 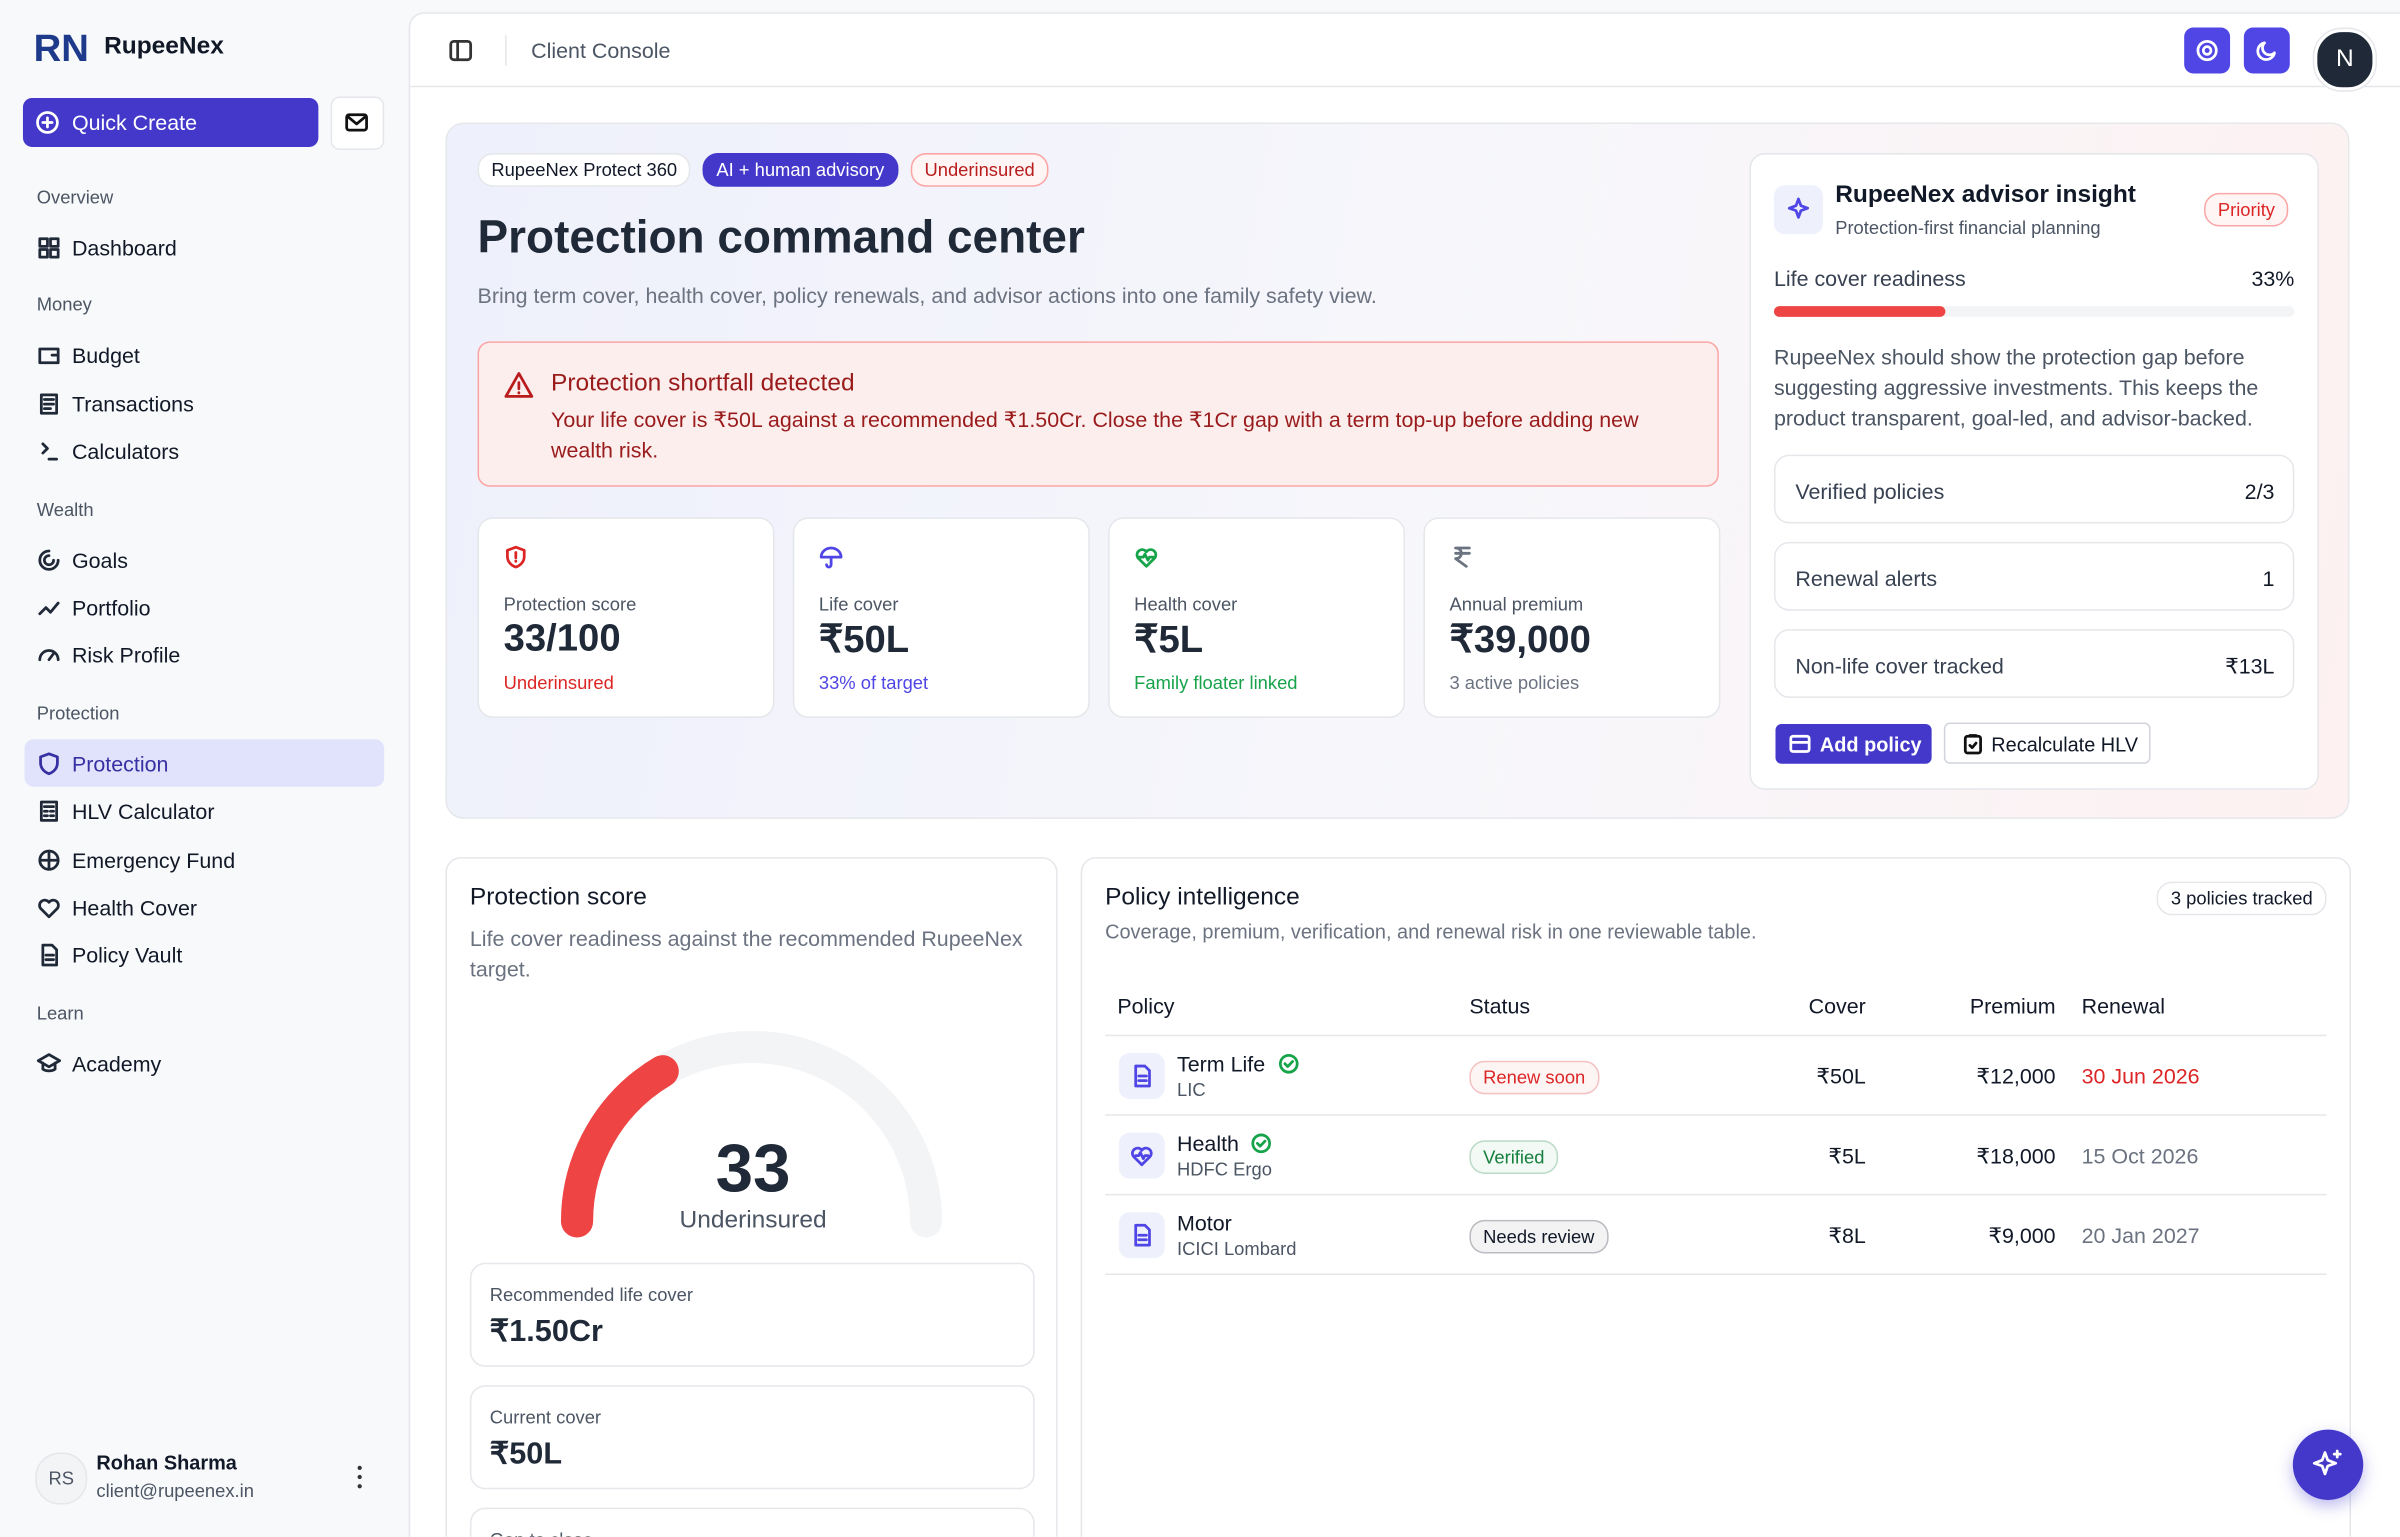 What do you see at coordinates (357, 123) in the screenshot?
I see `mail-button` at bounding box center [357, 123].